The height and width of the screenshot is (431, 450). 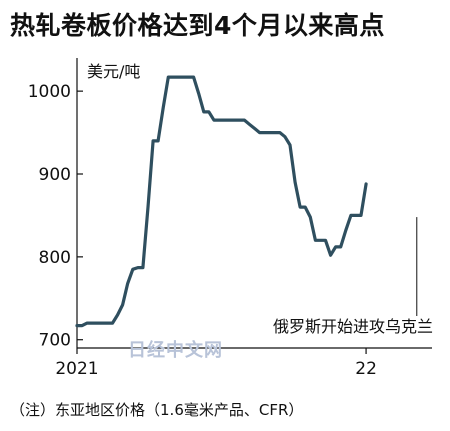 I want to click on y-tick-label: 1000, so click(x=49, y=92).